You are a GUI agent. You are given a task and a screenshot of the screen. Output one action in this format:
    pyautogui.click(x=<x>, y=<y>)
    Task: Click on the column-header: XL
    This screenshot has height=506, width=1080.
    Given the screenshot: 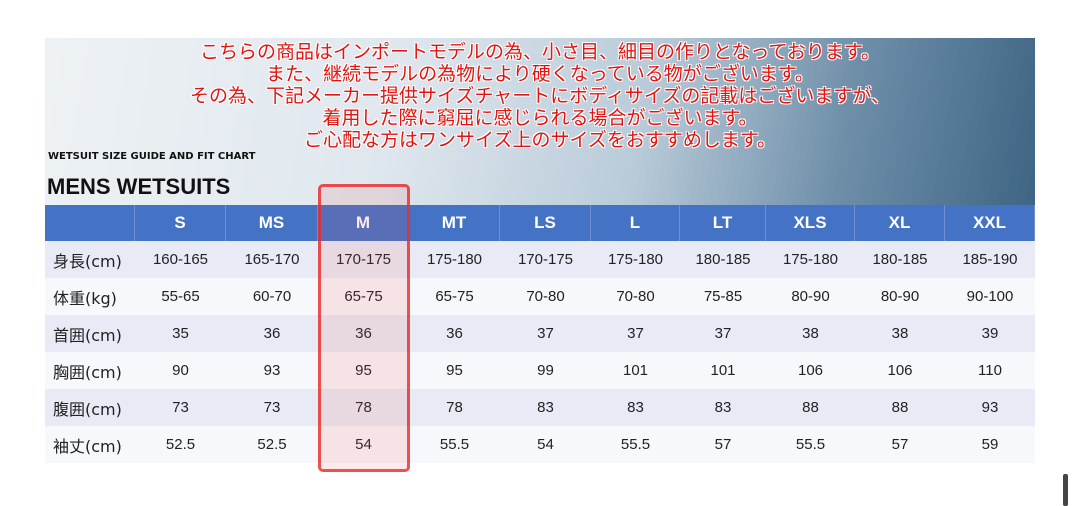 What is the action you would take?
    pyautogui.click(x=900, y=223)
    